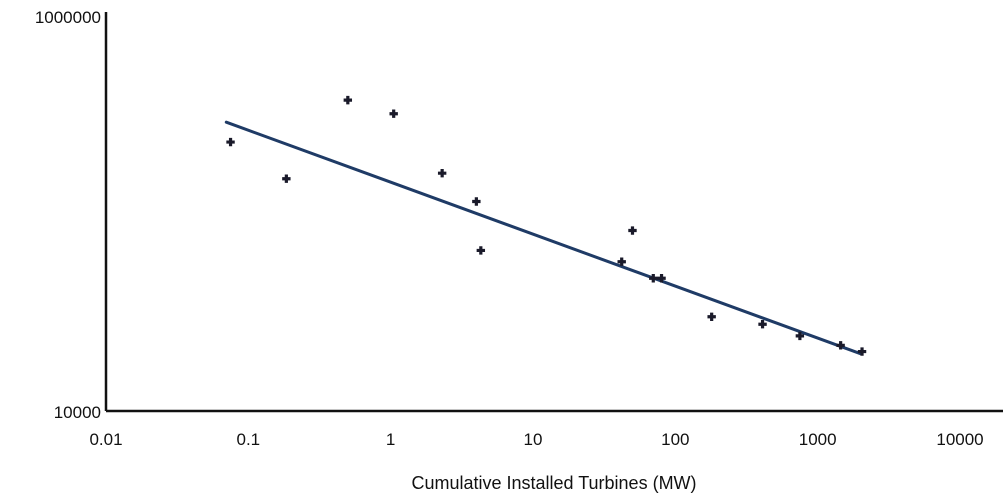  I want to click on y-tick-label-bottom: 10000, so click(77, 412).